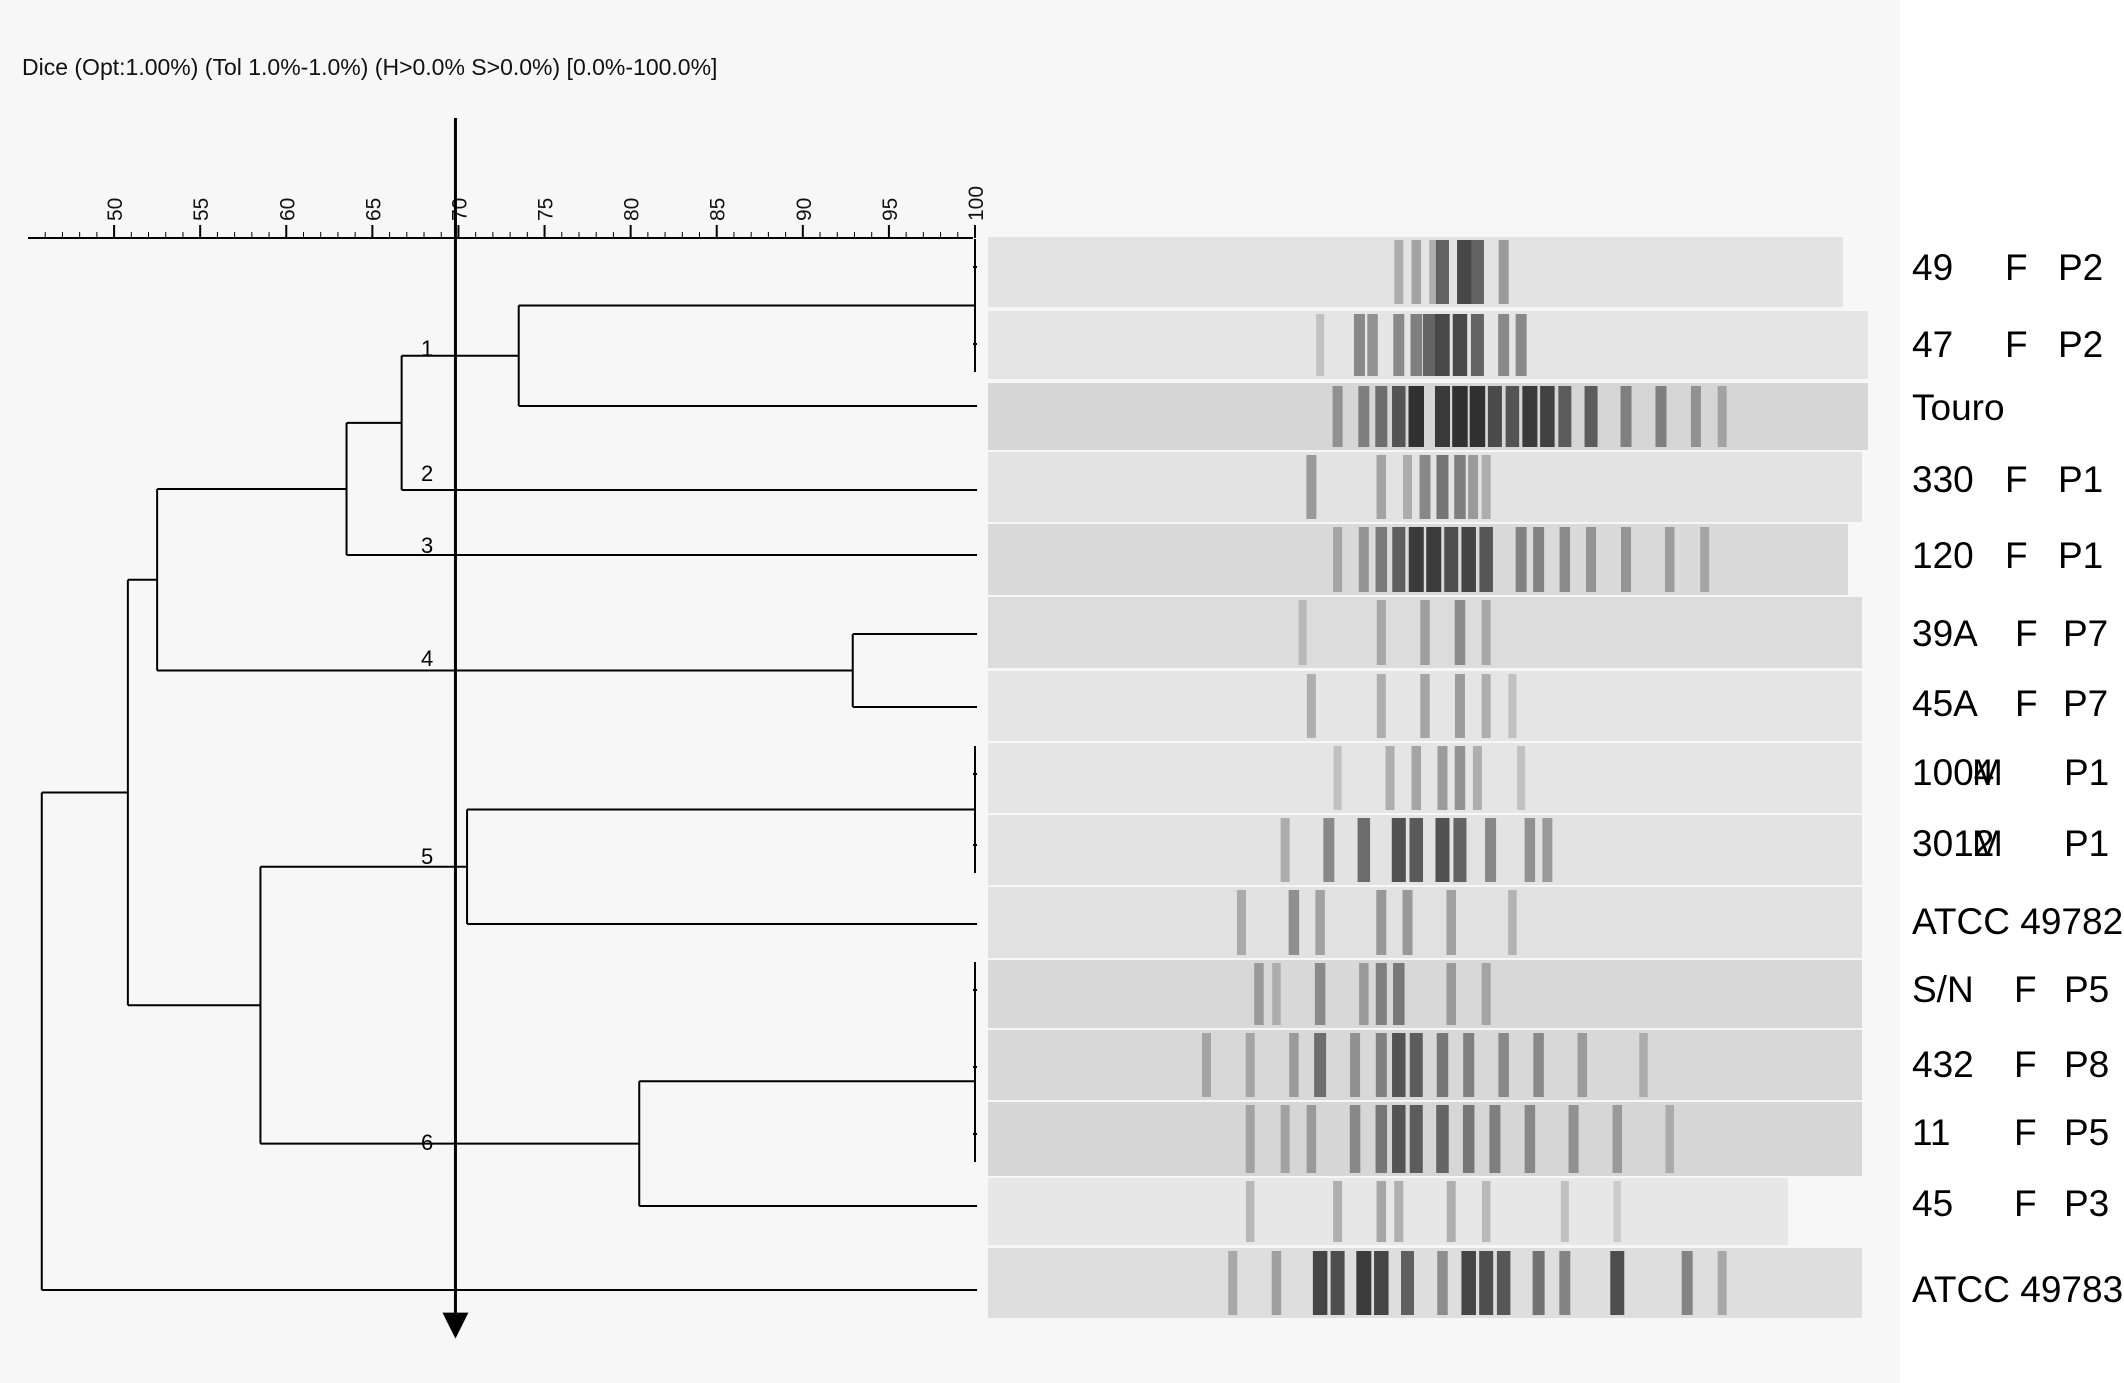  I want to click on scale-tick-label: 70, so click(459, 209).